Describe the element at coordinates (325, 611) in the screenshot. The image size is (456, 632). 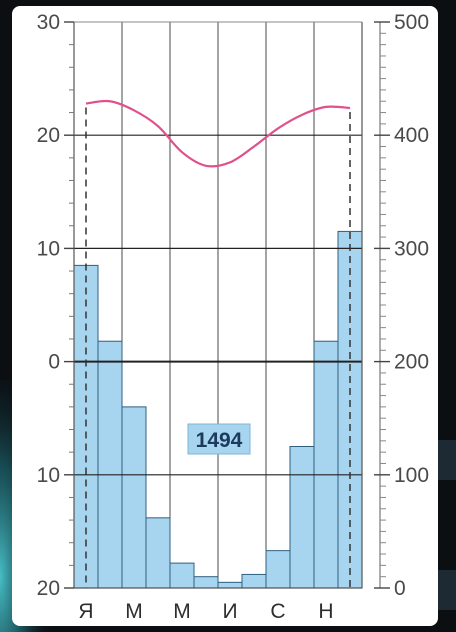
I see `month-label: Н` at that location.